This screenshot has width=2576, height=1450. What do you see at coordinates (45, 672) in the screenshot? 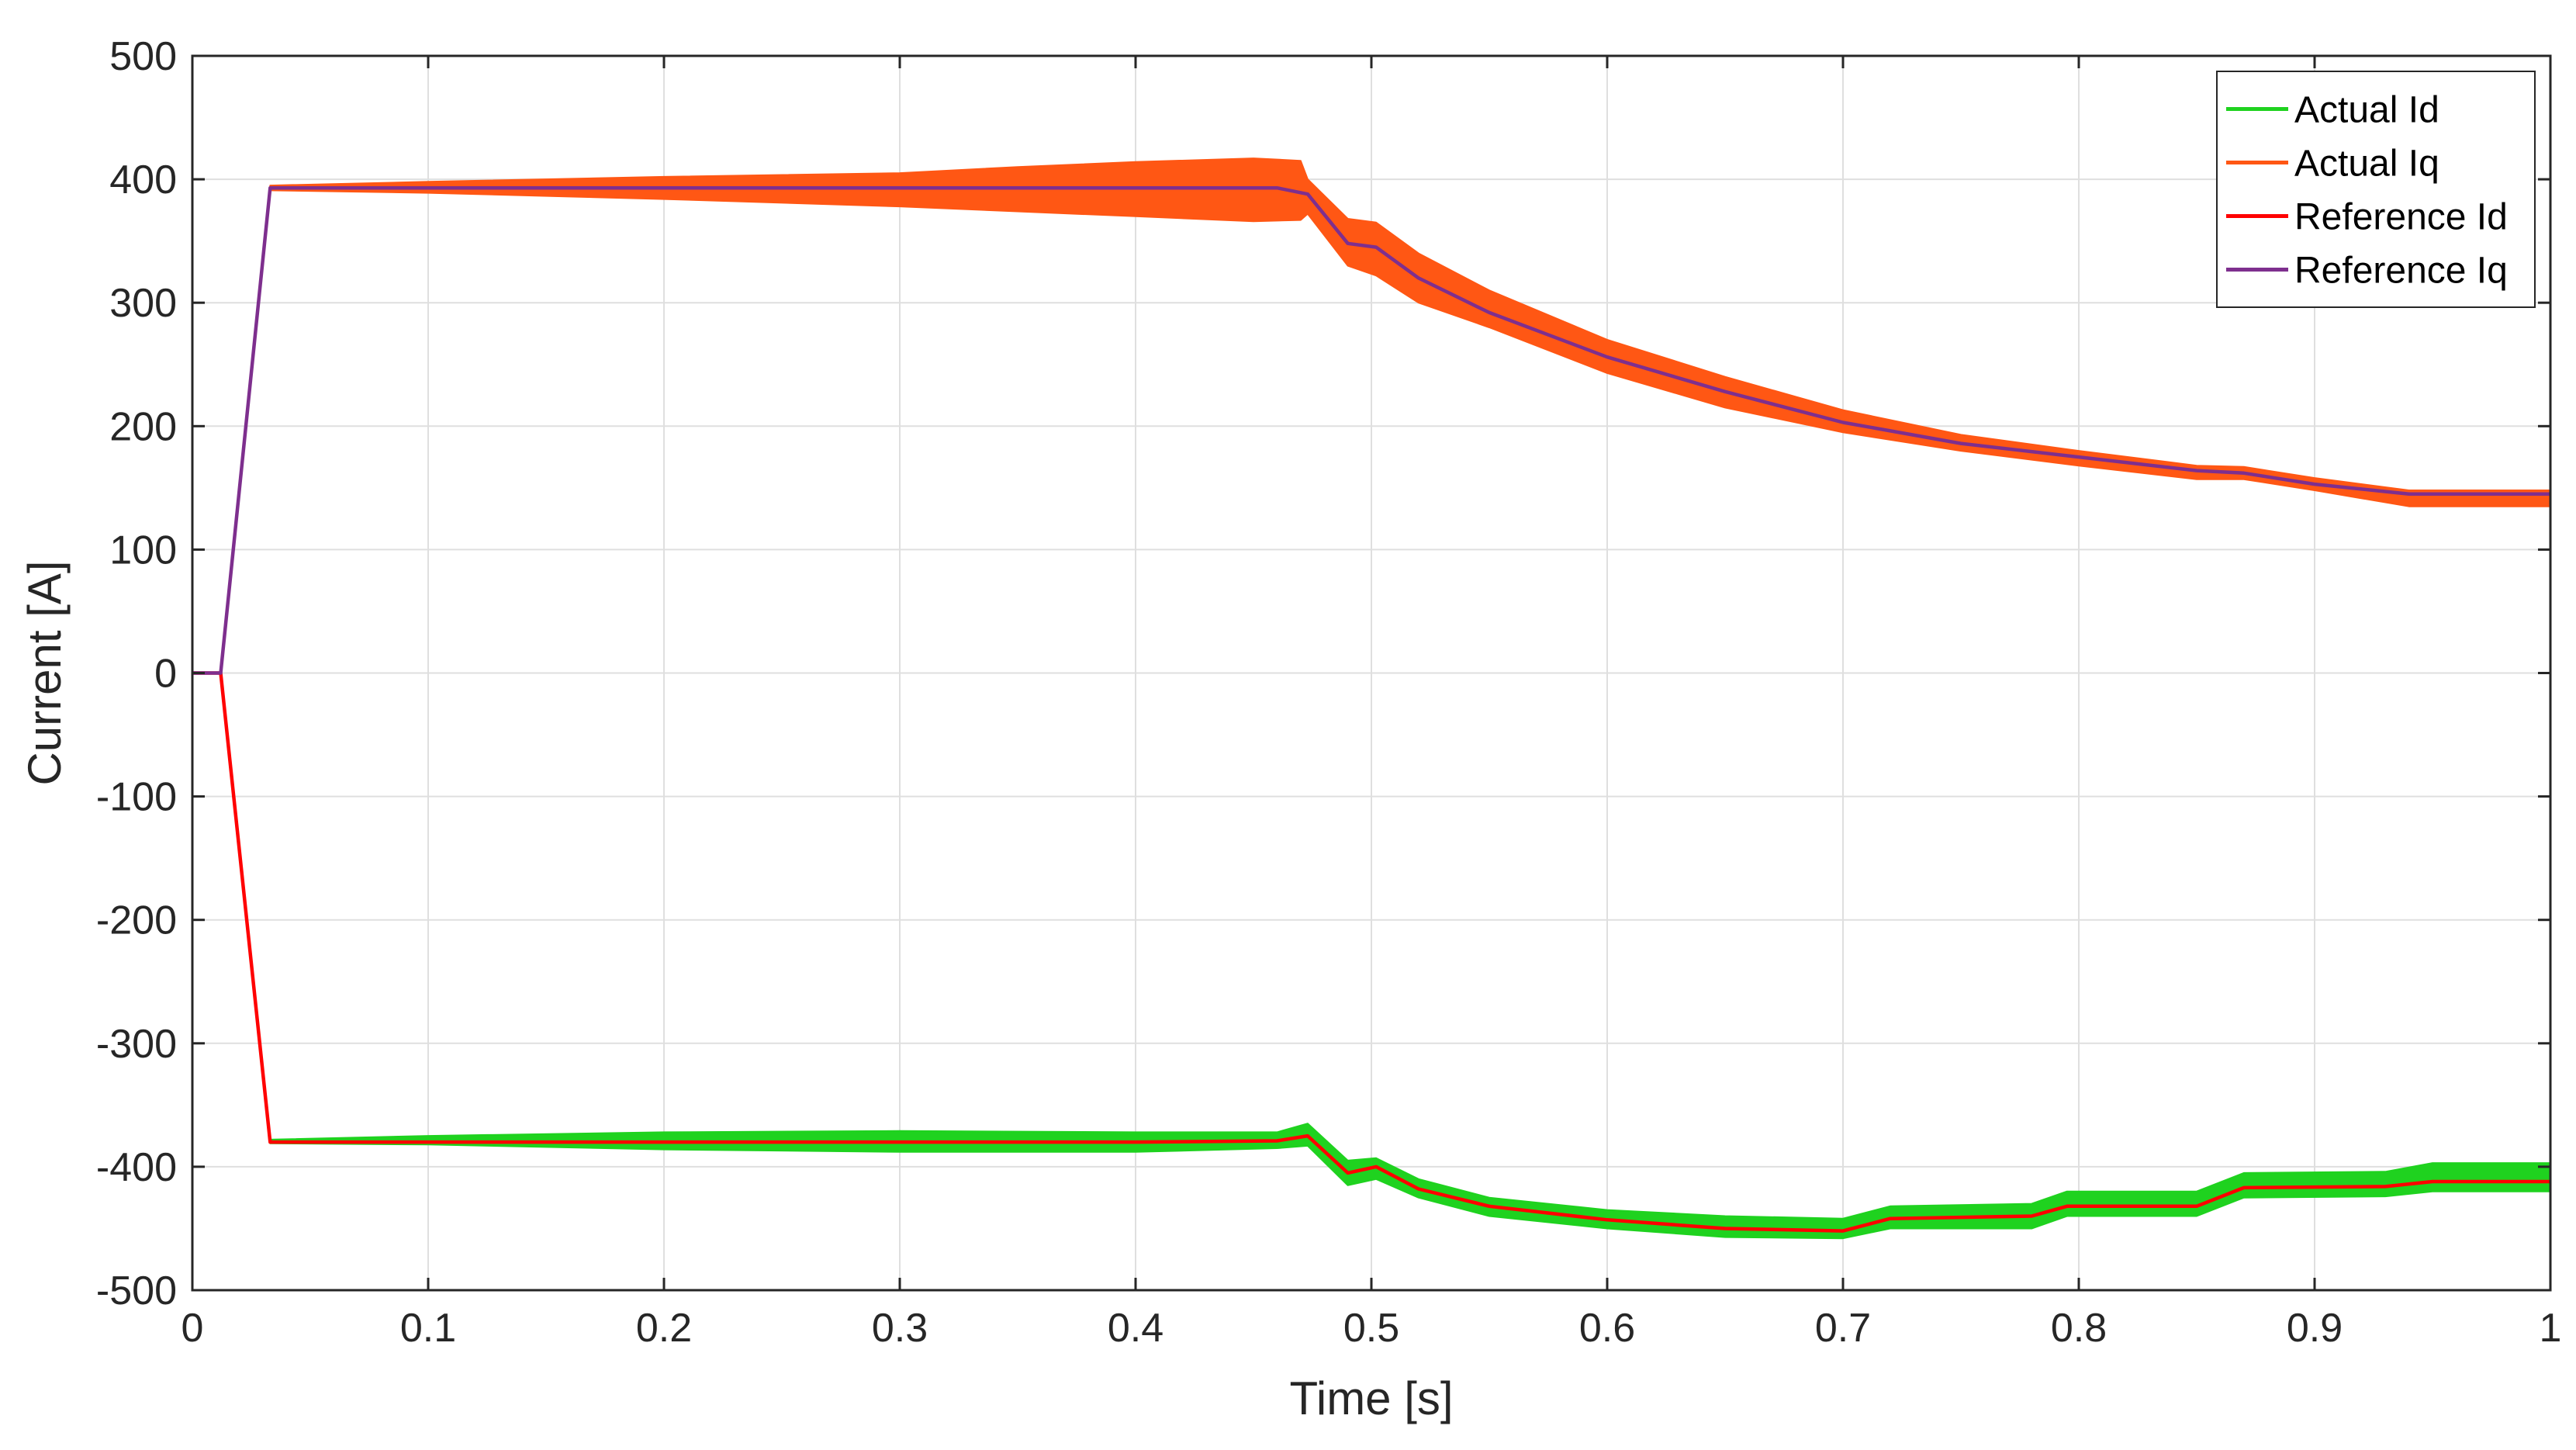
I see `y-axis-label: Current [A]` at bounding box center [45, 672].